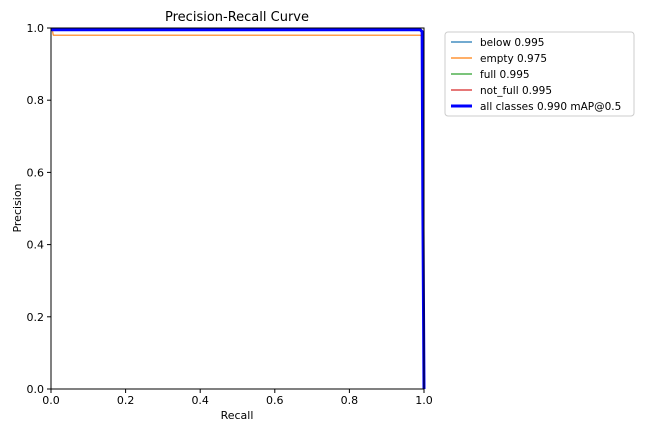 The height and width of the screenshot is (433, 650). What do you see at coordinates (17, 207) in the screenshot?
I see `y-axis-label: Precision` at bounding box center [17, 207].